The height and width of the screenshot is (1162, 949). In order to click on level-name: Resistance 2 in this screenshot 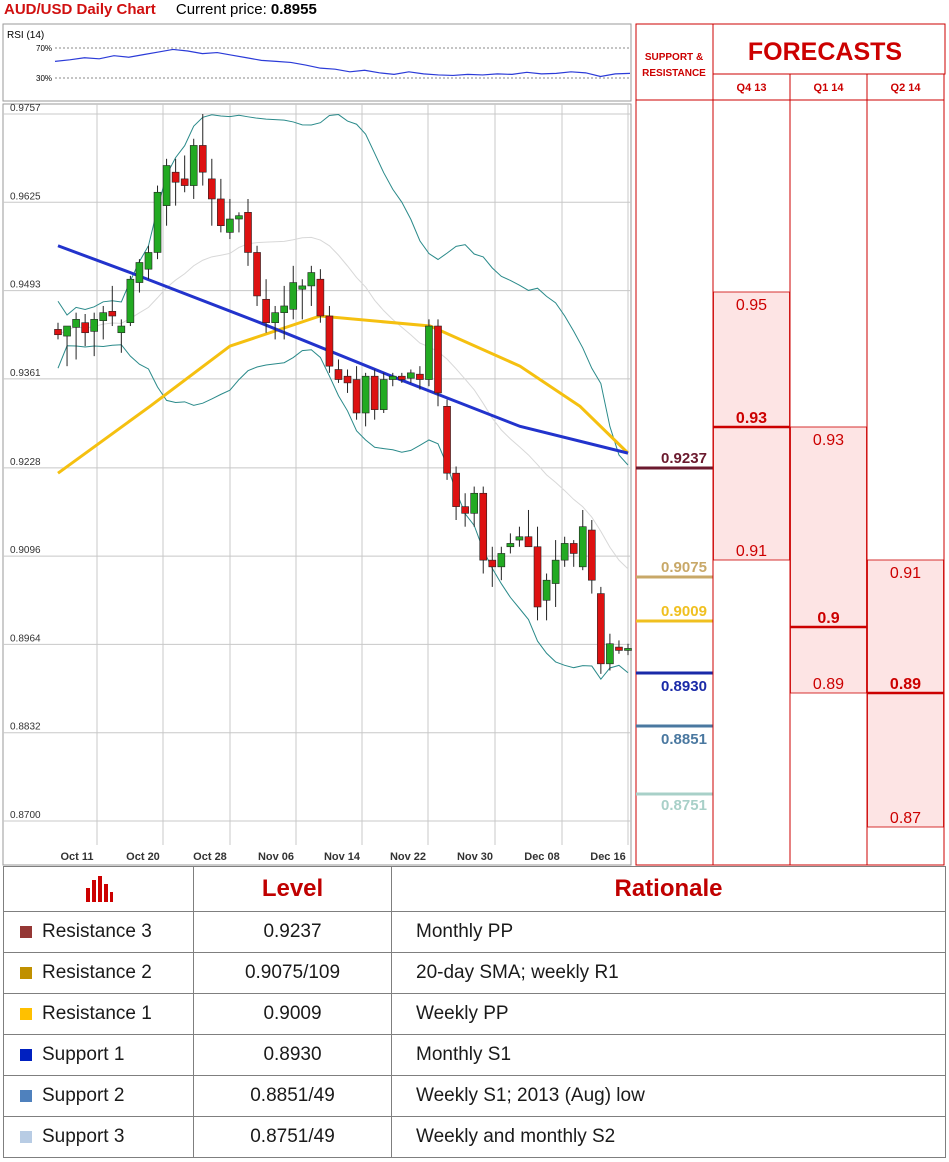, I will do `click(97, 972)`.